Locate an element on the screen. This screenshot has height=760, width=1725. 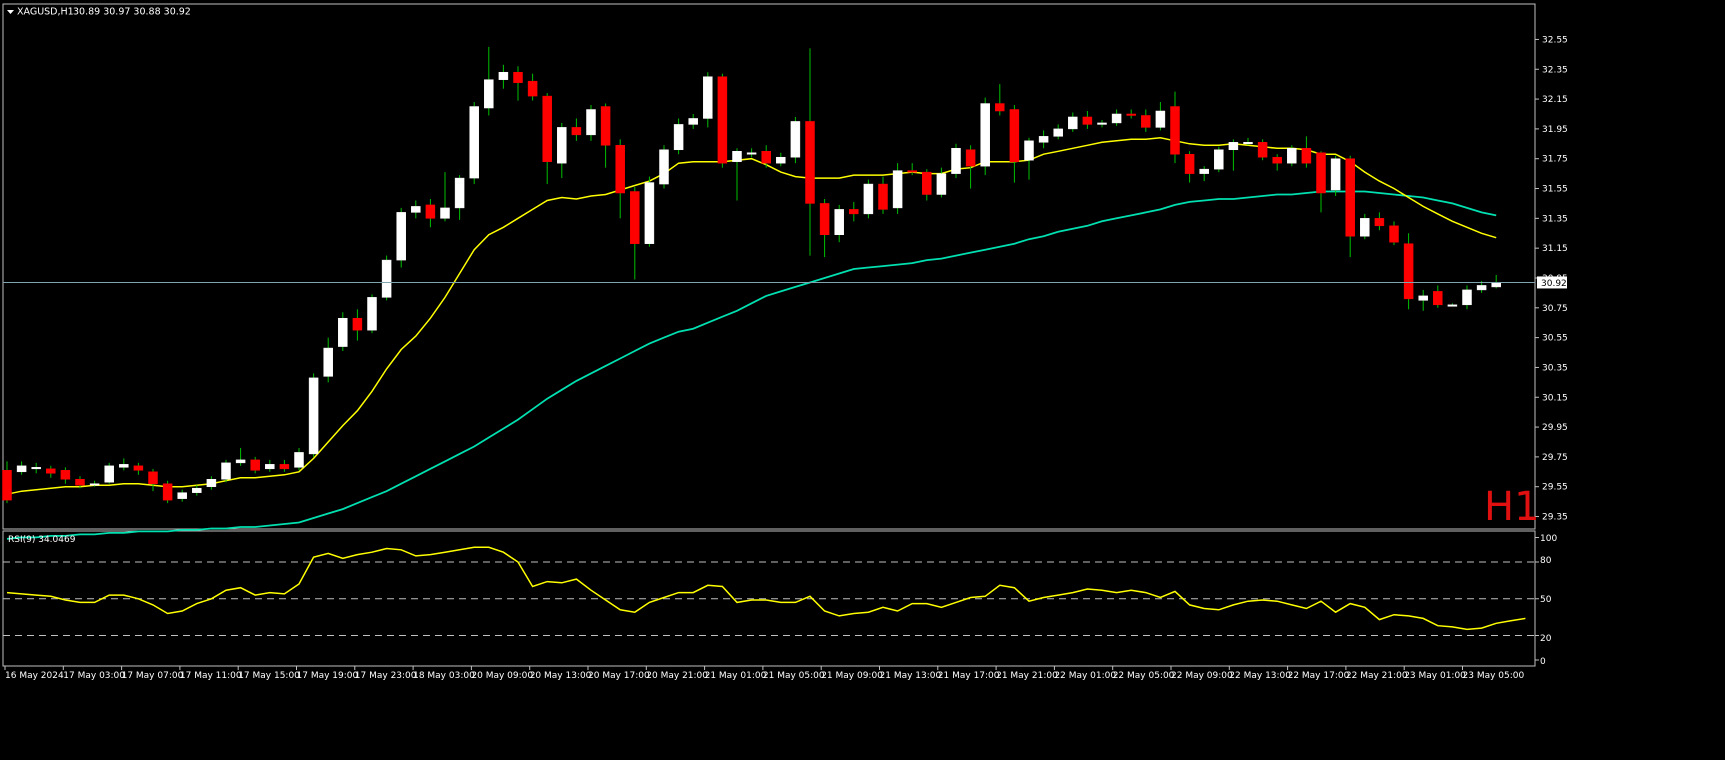
current-price-badge is located at coordinates (1552, 282).